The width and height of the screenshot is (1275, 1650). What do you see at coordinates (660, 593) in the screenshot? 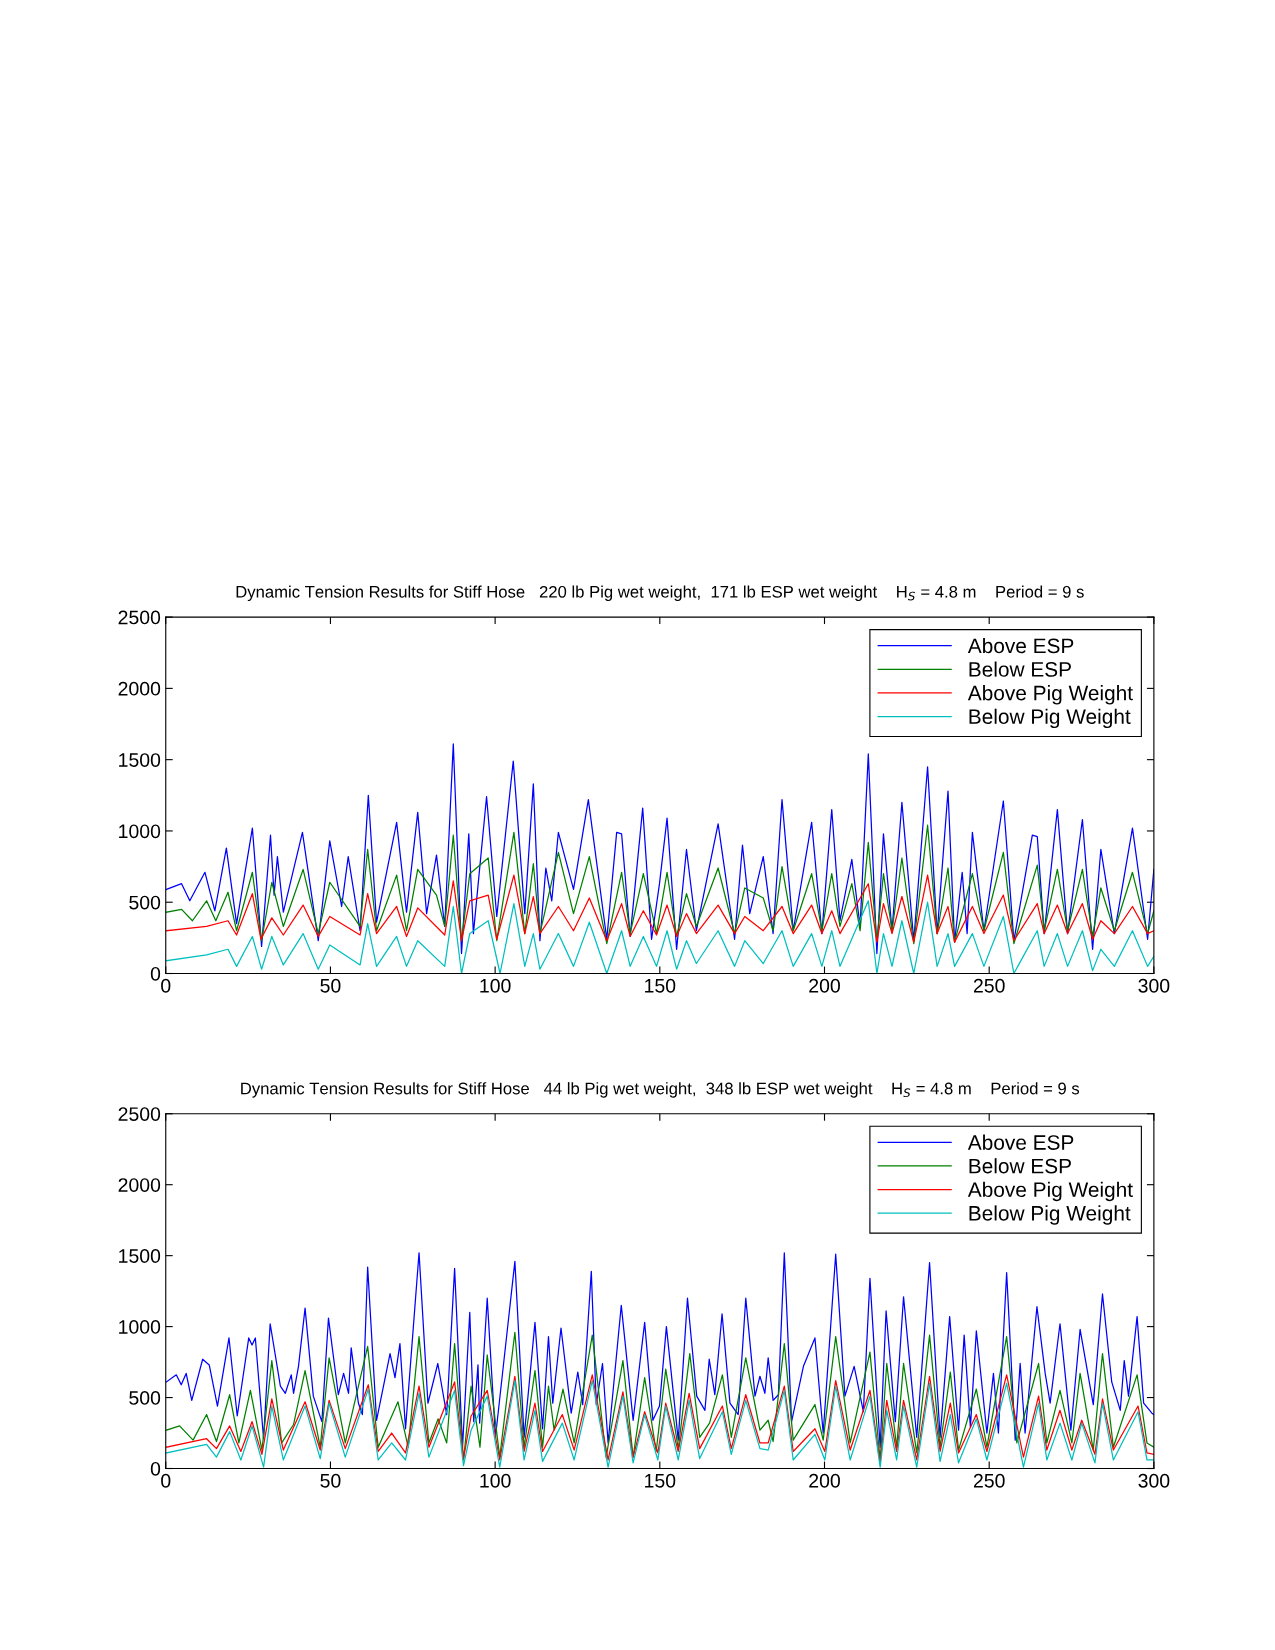
I see `chart-title: Dynamic Tension Results for Stiff Hose 220 lb Pig wet weight, 171 lb ESP wet weight H$_{S}$ = 4.8 m Period = 9 s` at bounding box center [660, 593].